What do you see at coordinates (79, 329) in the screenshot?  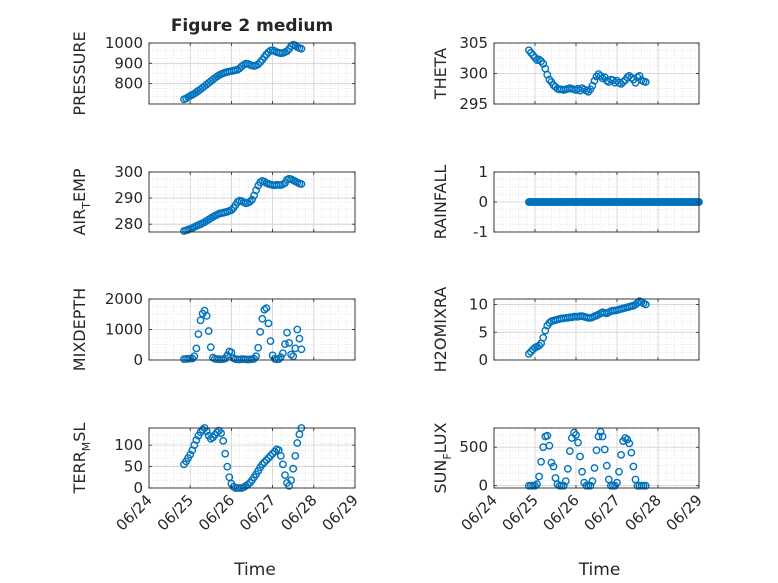 I see `y-axis-label: MIXDEPTH` at bounding box center [79, 329].